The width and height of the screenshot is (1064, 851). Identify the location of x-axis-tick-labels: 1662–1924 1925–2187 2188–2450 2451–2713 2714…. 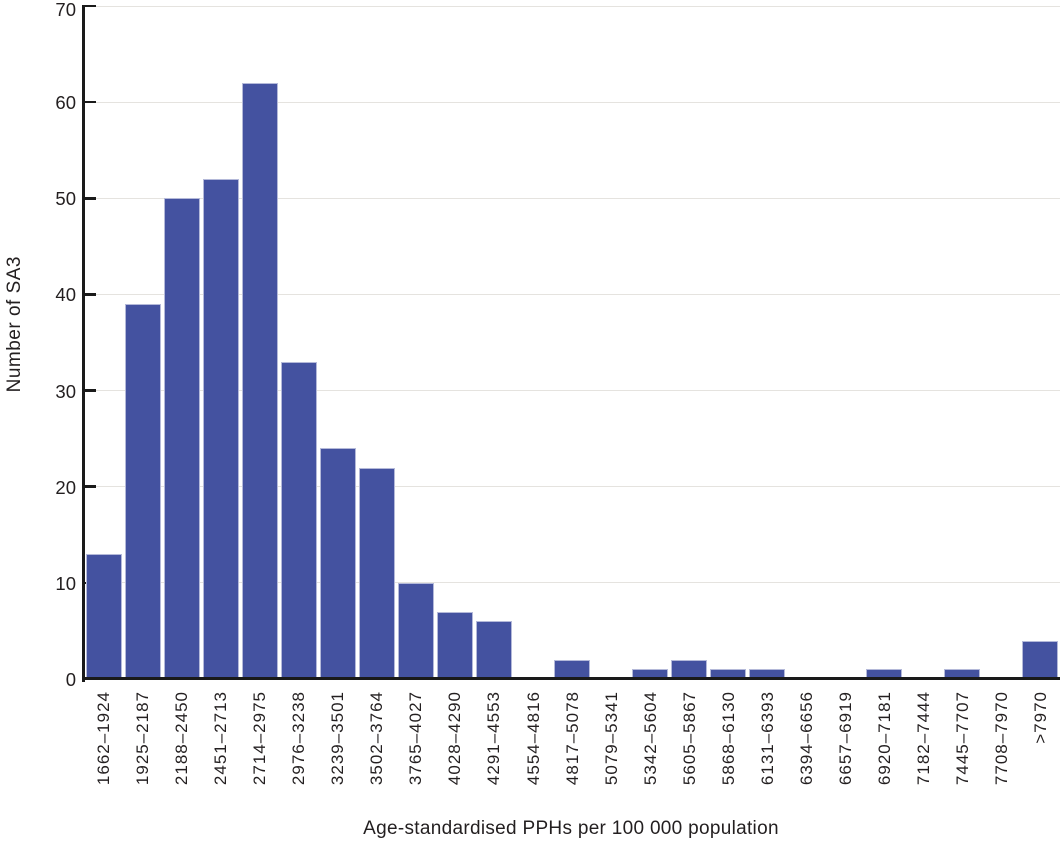
(572, 752).